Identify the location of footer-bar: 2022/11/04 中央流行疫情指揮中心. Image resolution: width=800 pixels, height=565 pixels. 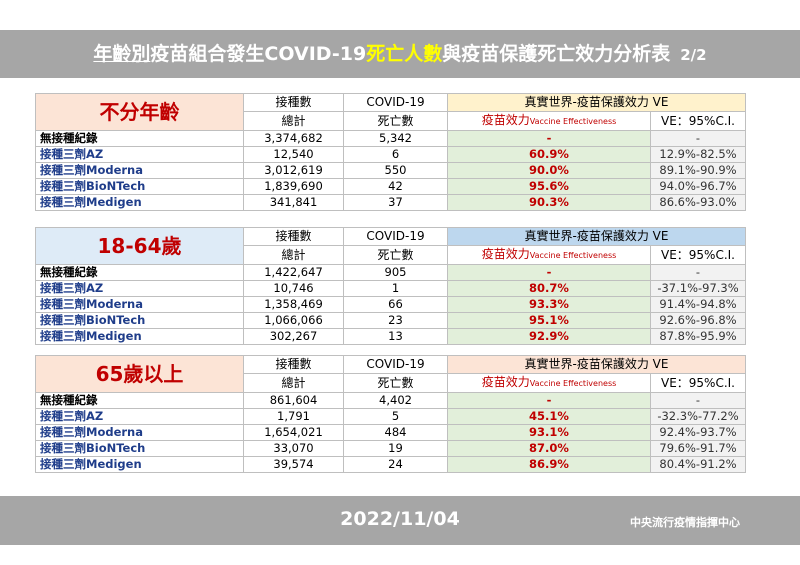
(400, 520).